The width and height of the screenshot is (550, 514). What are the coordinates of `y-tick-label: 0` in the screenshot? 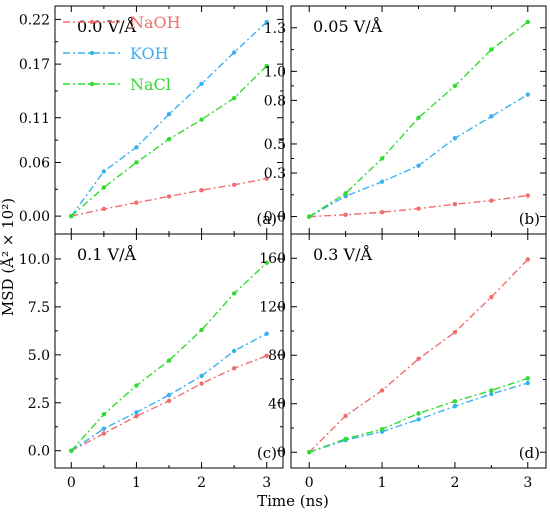 It's located at (281, 453).